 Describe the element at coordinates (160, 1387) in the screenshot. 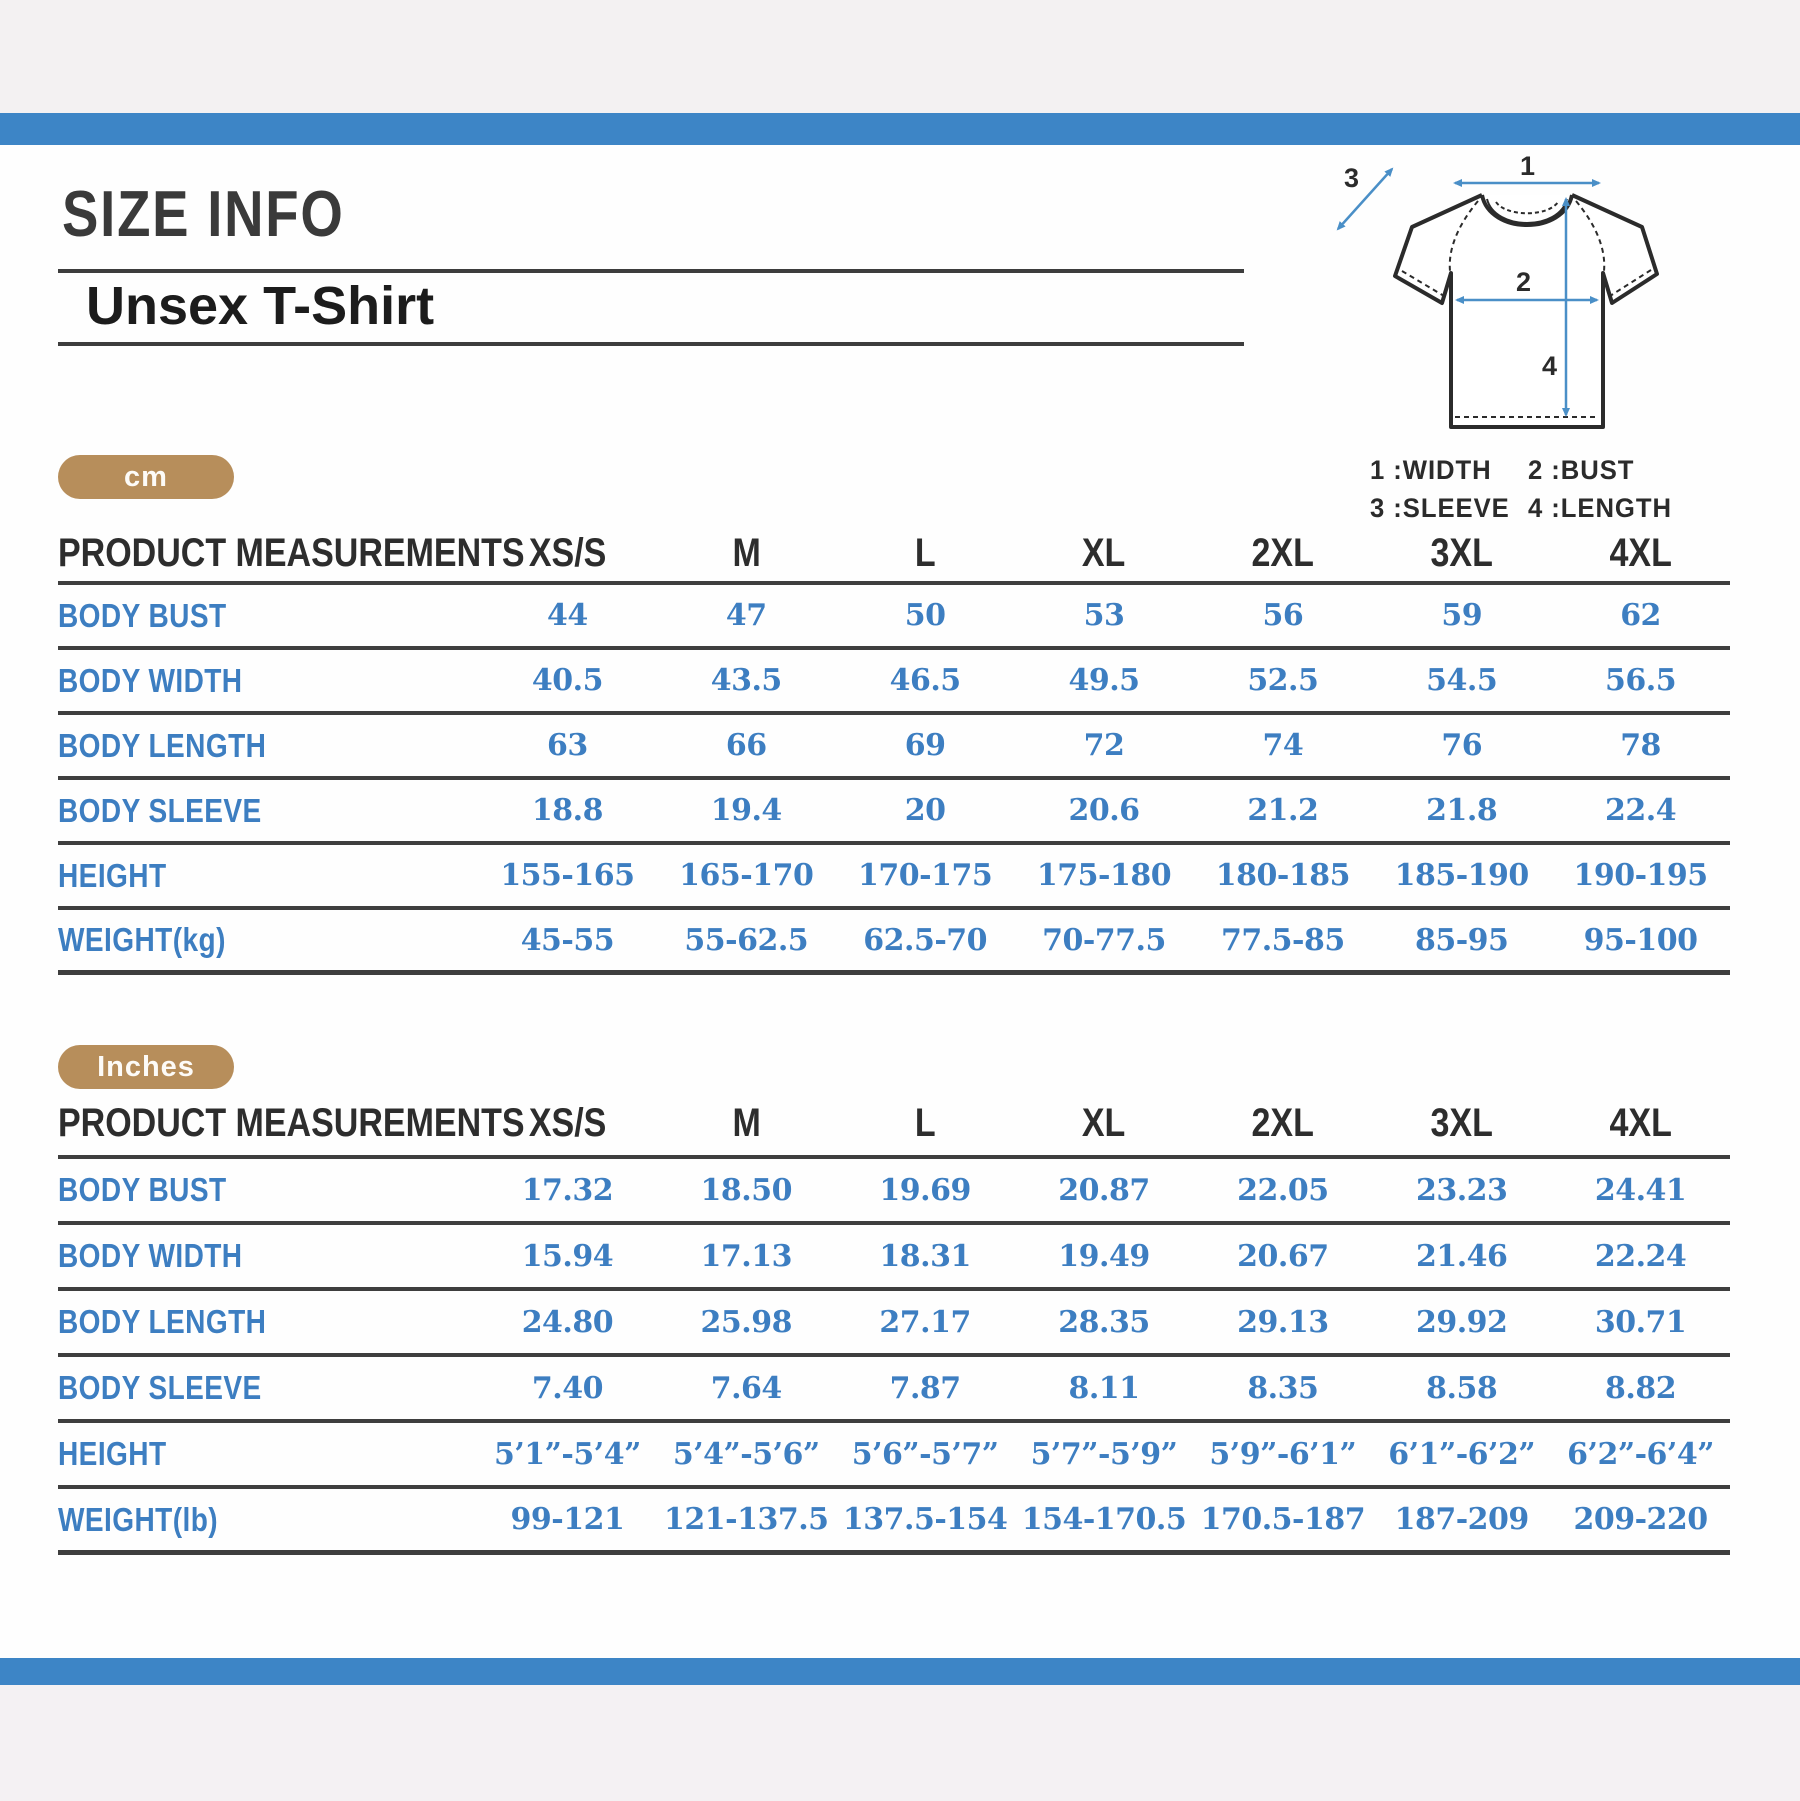

I see `row-label: BODY SLEEVE` at that location.